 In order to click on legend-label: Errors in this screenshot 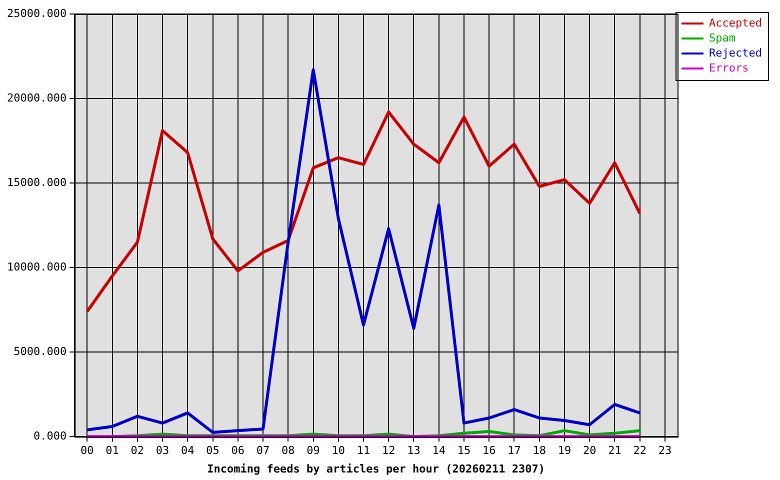, I will do `click(729, 67)`.